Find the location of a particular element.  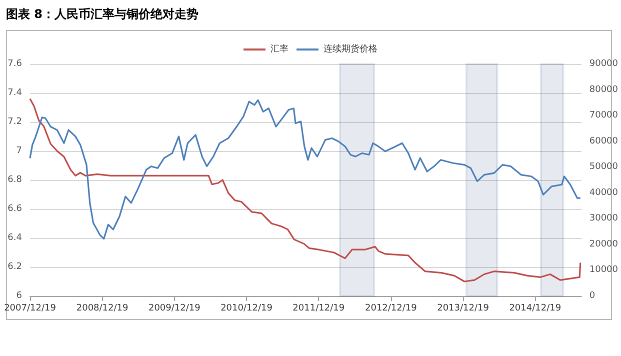

y2-tick-label: 50000 is located at coordinates (603, 167).